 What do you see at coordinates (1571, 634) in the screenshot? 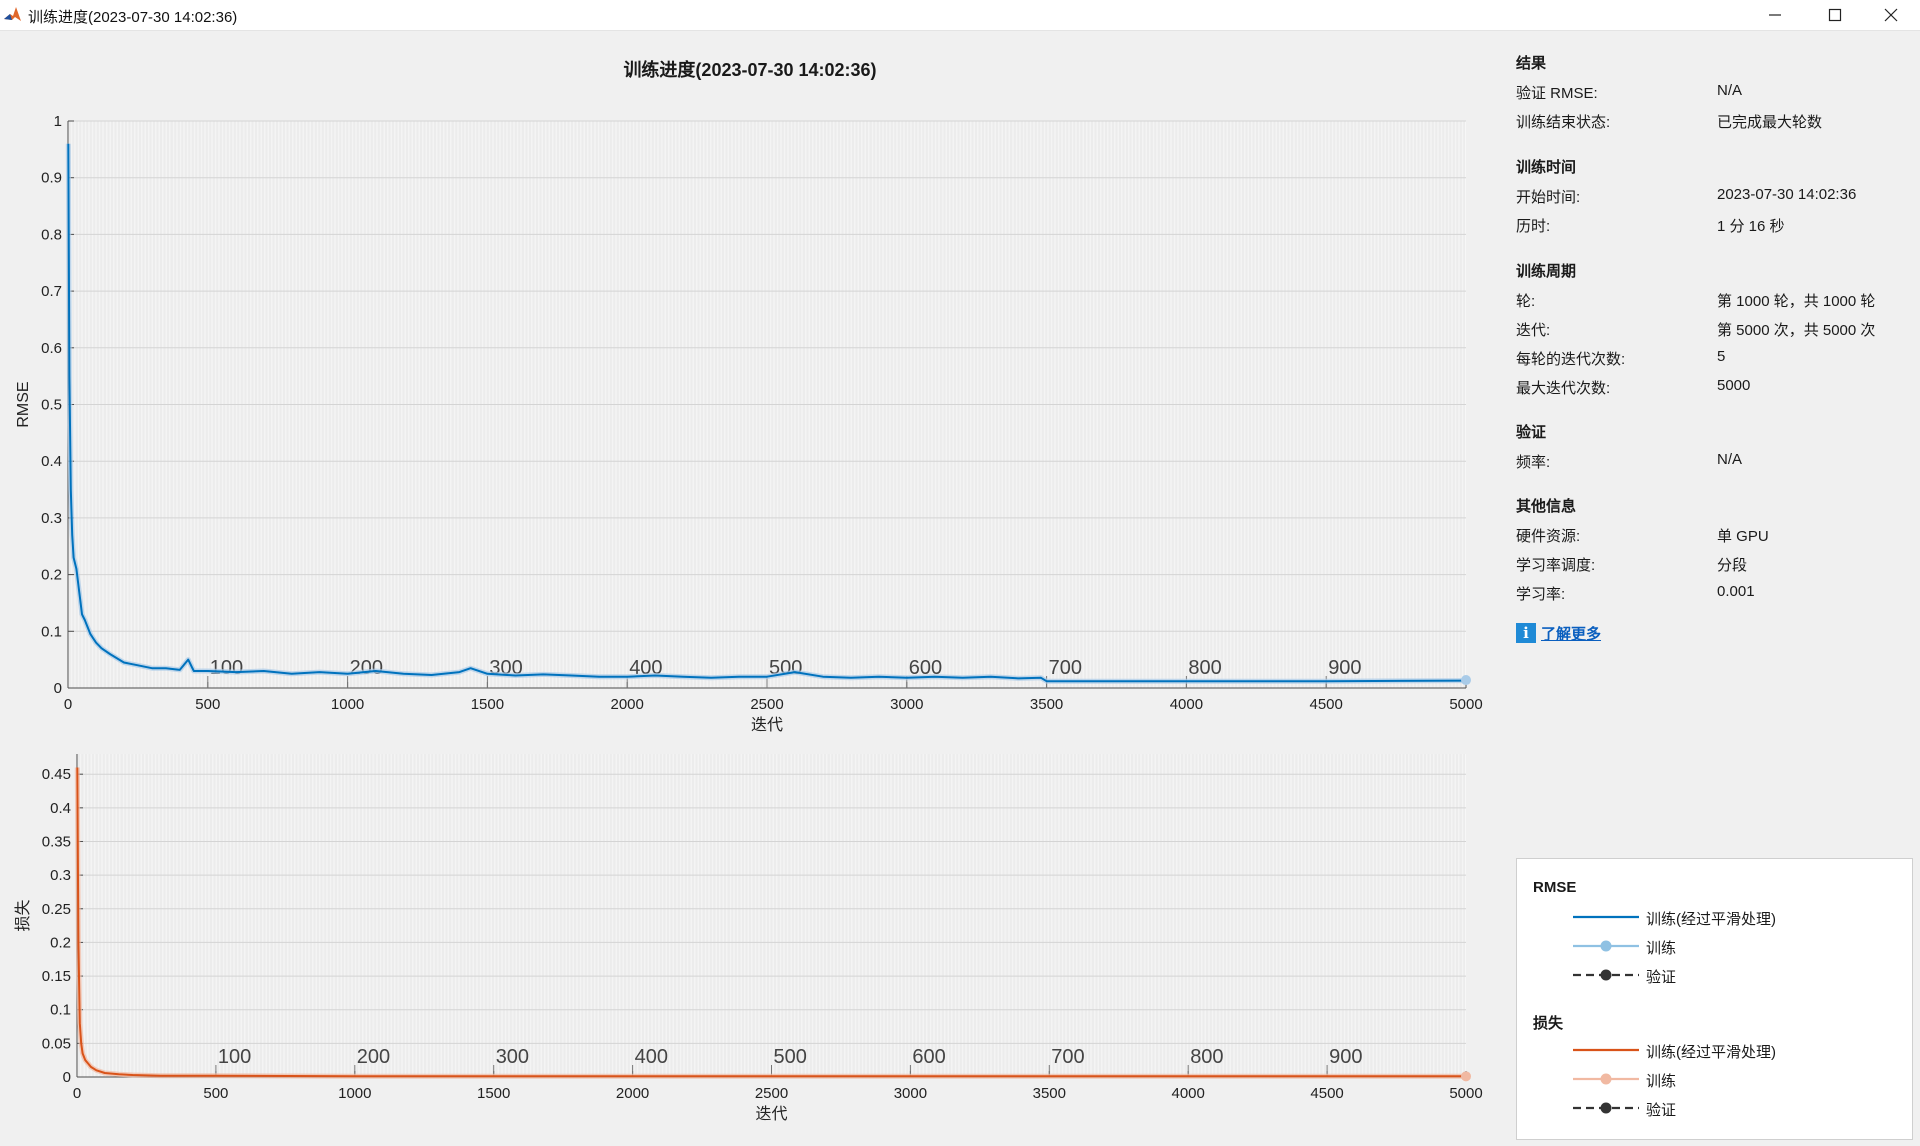
I see `learn-more-label: 了解更多` at bounding box center [1571, 634].